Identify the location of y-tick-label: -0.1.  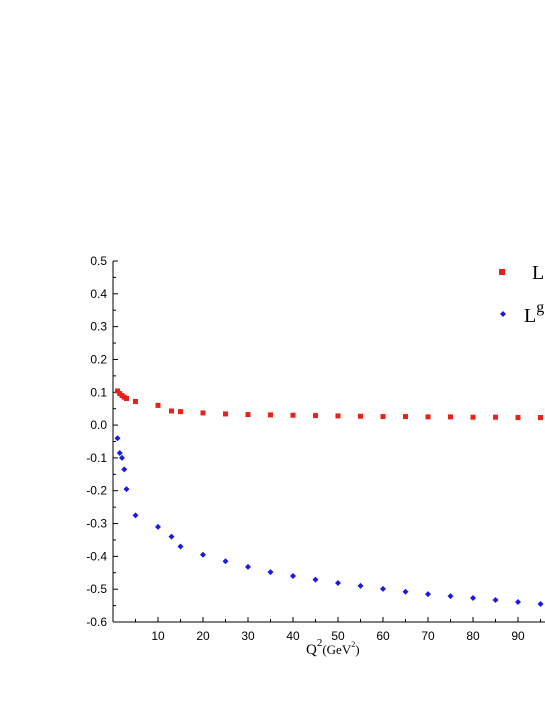
(96, 458).